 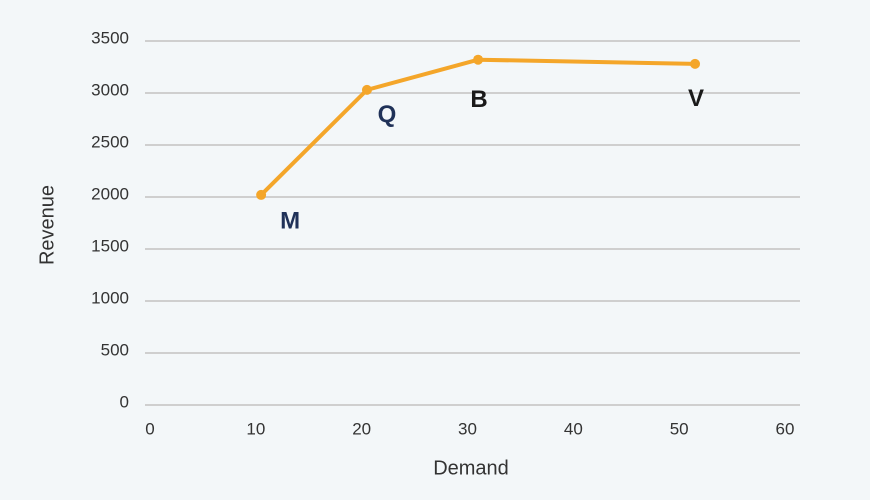 I want to click on y-tick-label: 2500, so click(x=110, y=141).